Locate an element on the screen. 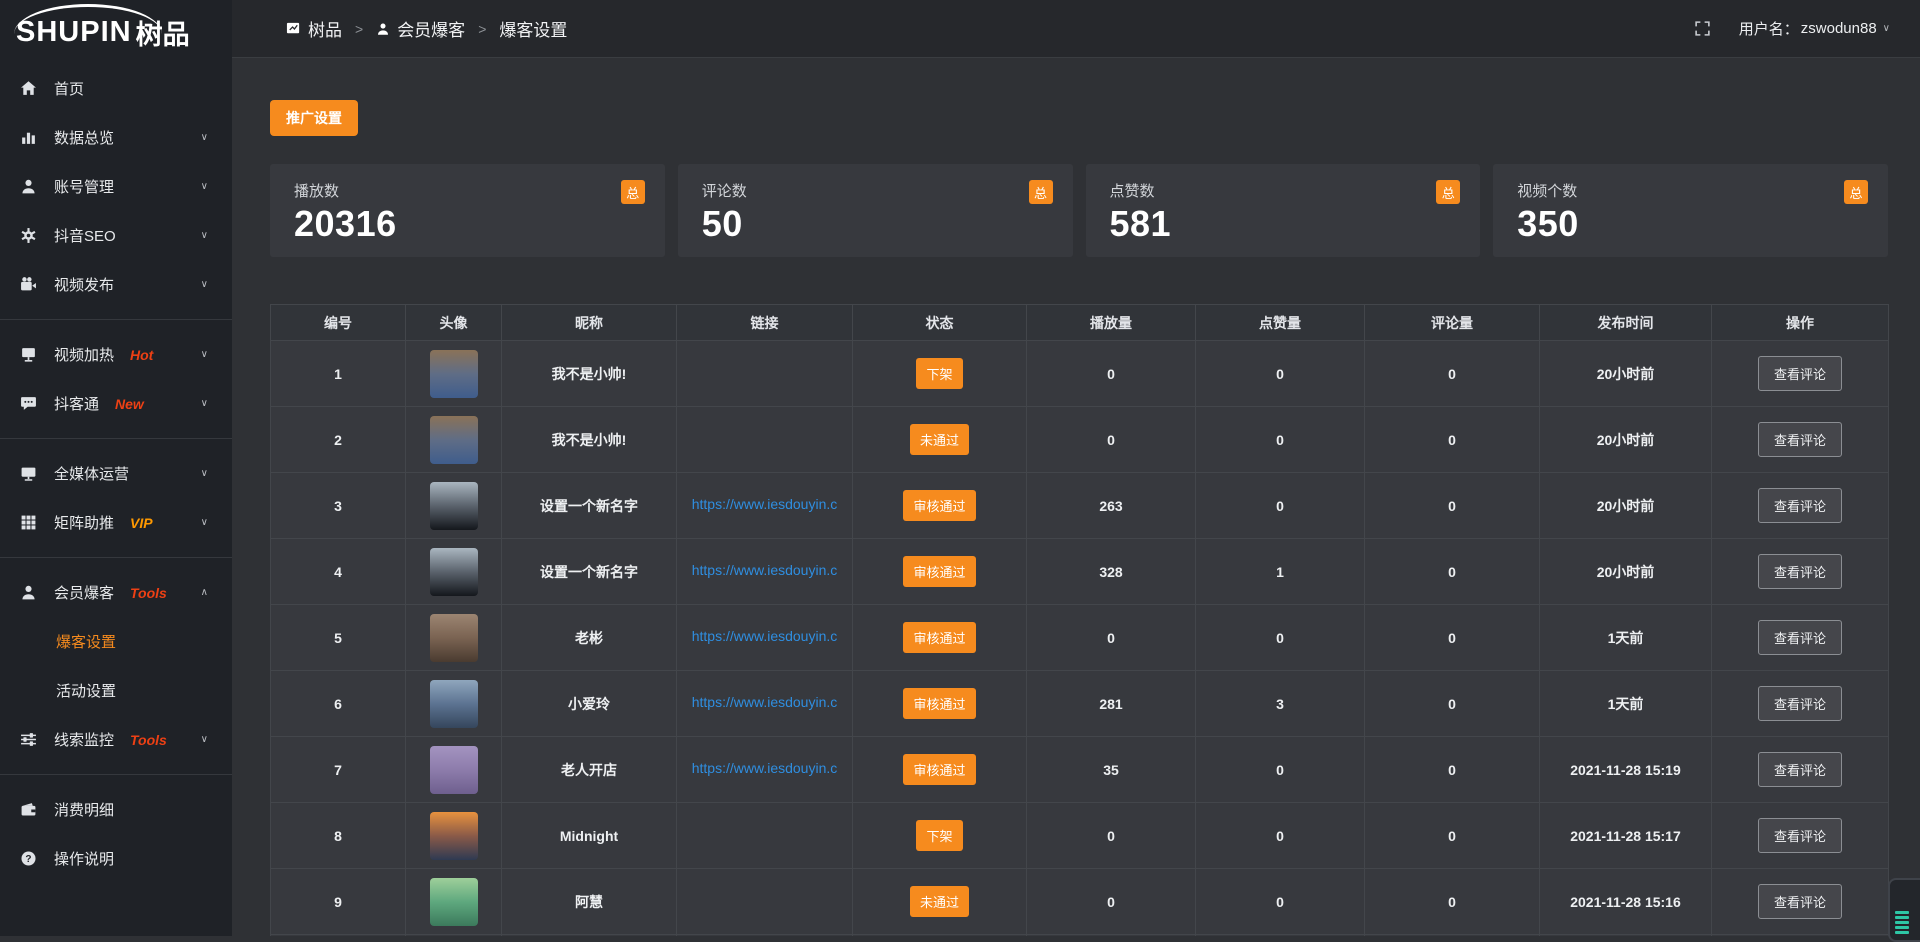  fullscreen-icon is located at coordinates (1702, 28).